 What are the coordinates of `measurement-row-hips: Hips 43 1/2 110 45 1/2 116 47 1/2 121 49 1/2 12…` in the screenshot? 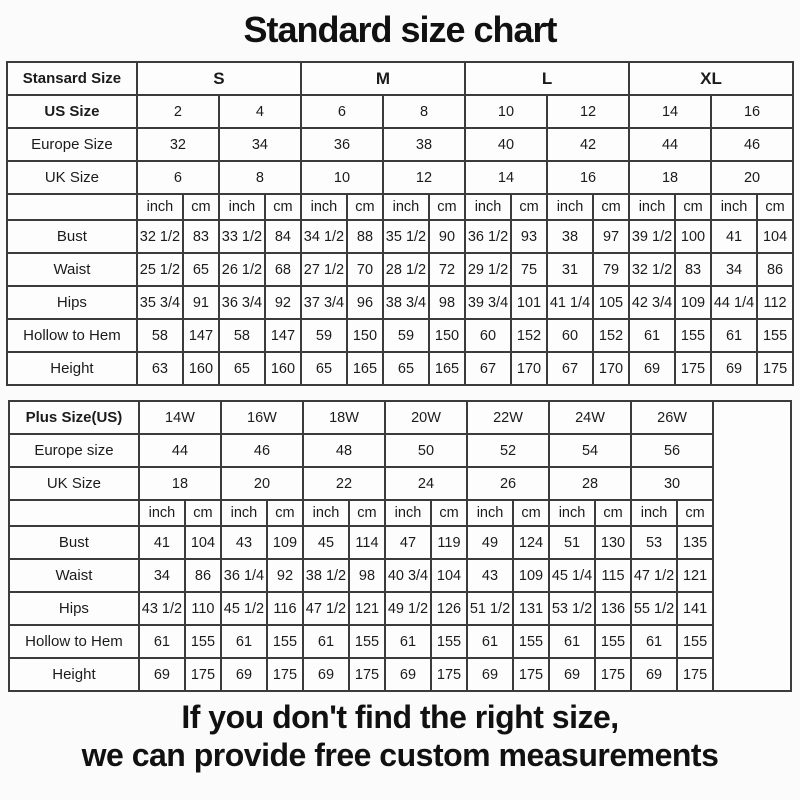 It's located at (399, 608).